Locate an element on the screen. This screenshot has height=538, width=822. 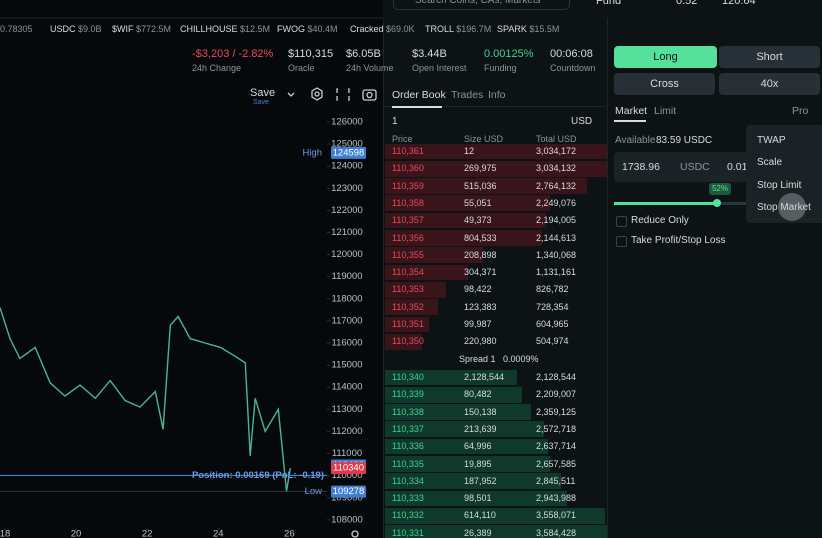
fund-button: Fund is located at coordinates (609, 3).